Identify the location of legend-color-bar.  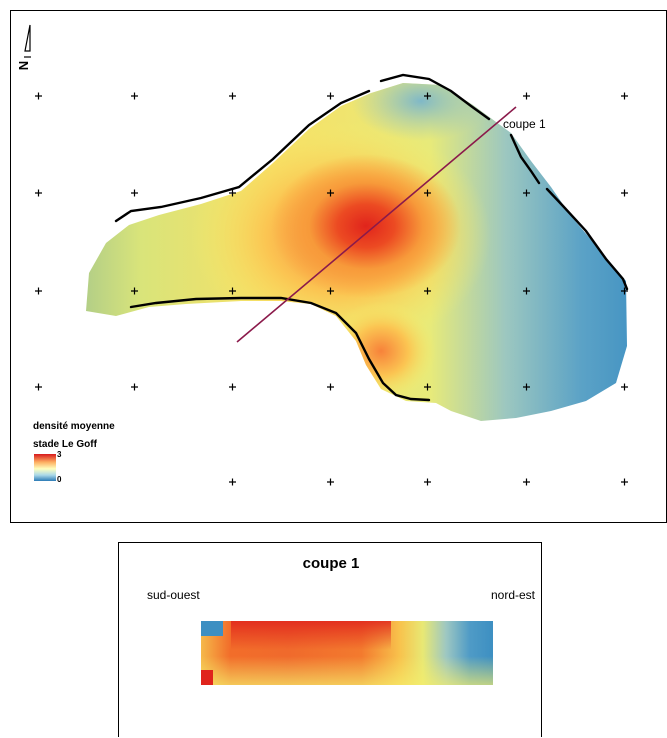
(45, 467).